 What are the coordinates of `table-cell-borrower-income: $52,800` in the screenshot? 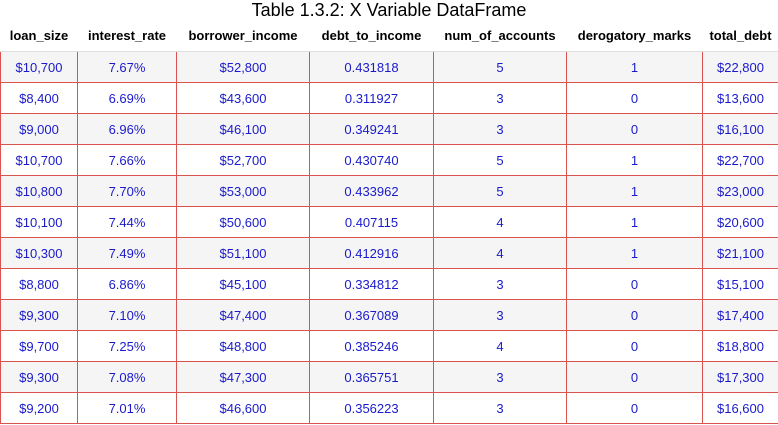 It's located at (243, 67).